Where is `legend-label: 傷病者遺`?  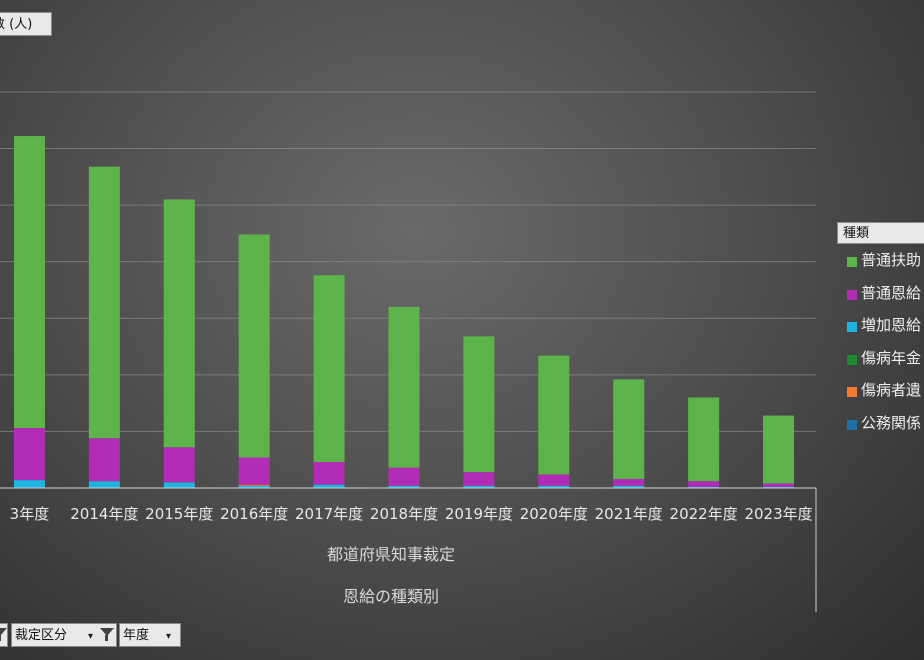
legend-label: 傷病者遺 is located at coordinates (891, 390).